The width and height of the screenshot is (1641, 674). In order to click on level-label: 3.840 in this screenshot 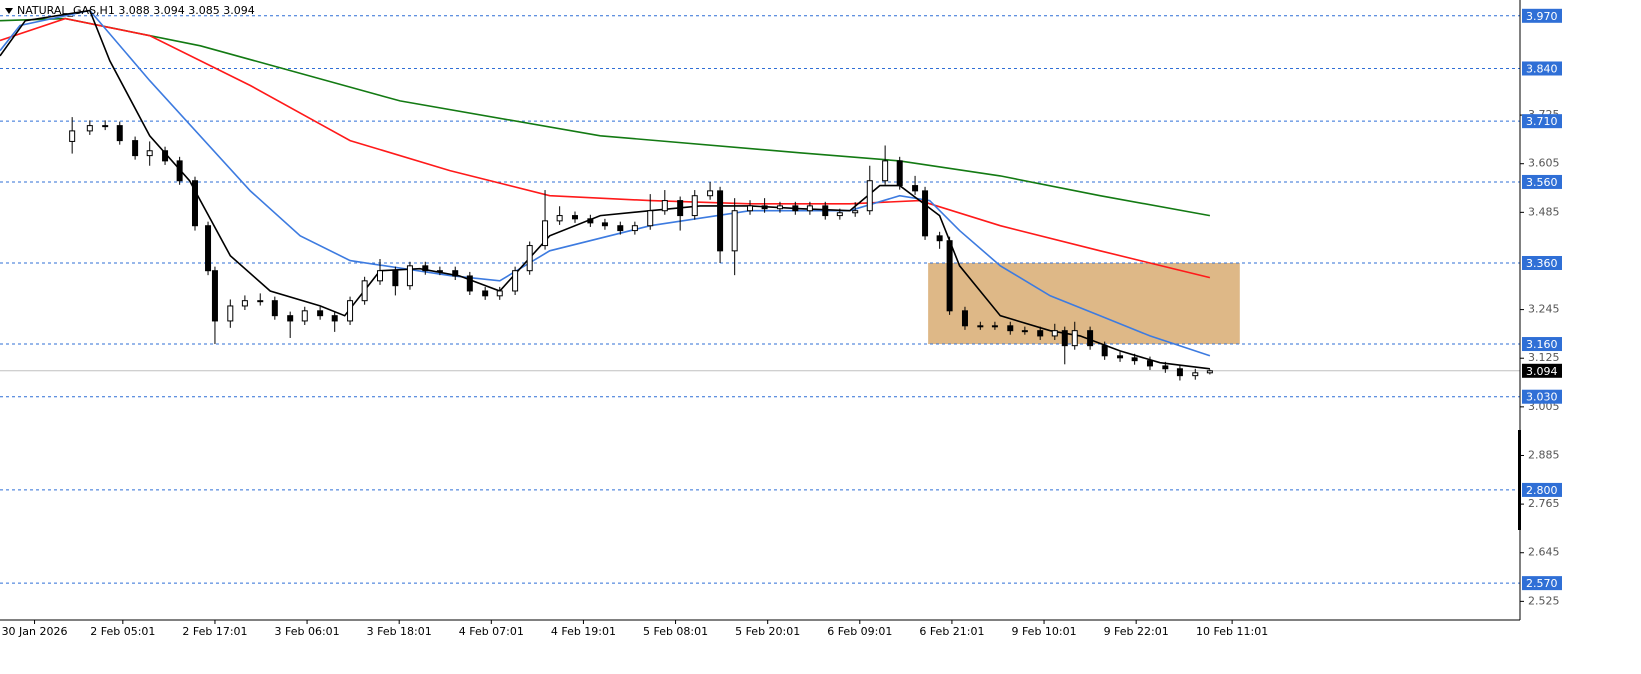, I will do `click(1542, 68)`.